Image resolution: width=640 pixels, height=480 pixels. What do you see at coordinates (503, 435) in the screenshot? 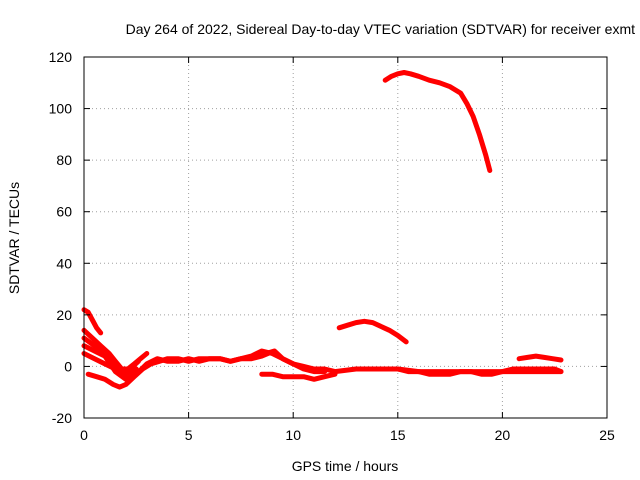
I see `x-tick-label: 20` at bounding box center [503, 435].